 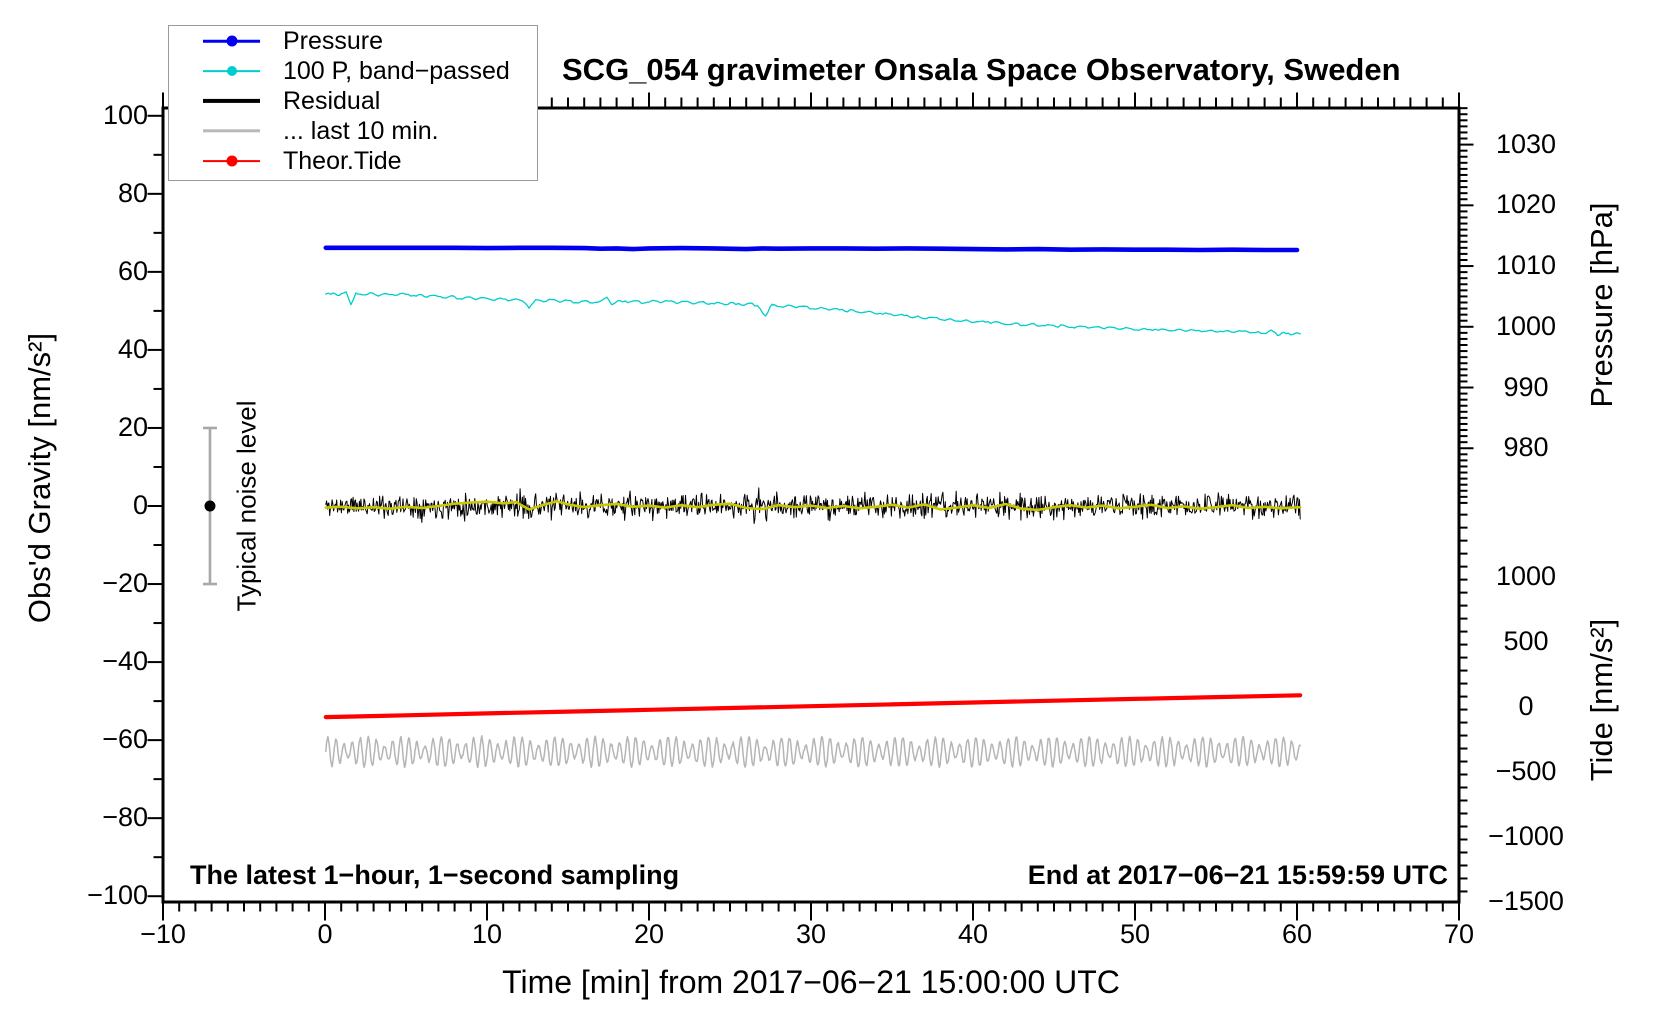 I want to click on x-tick-label: 40, so click(x=973, y=934).